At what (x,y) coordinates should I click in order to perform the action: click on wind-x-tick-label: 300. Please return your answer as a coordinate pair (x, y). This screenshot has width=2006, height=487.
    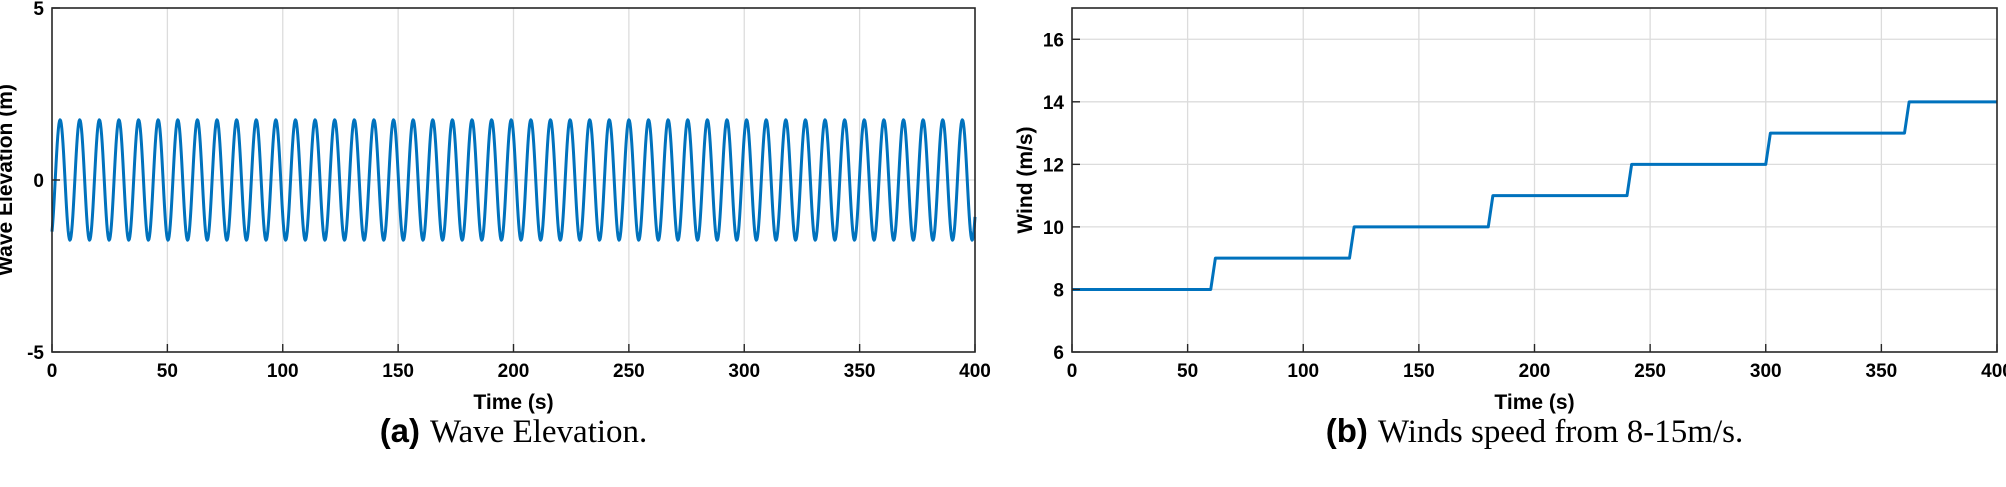
    Looking at the image, I should click on (1766, 371).